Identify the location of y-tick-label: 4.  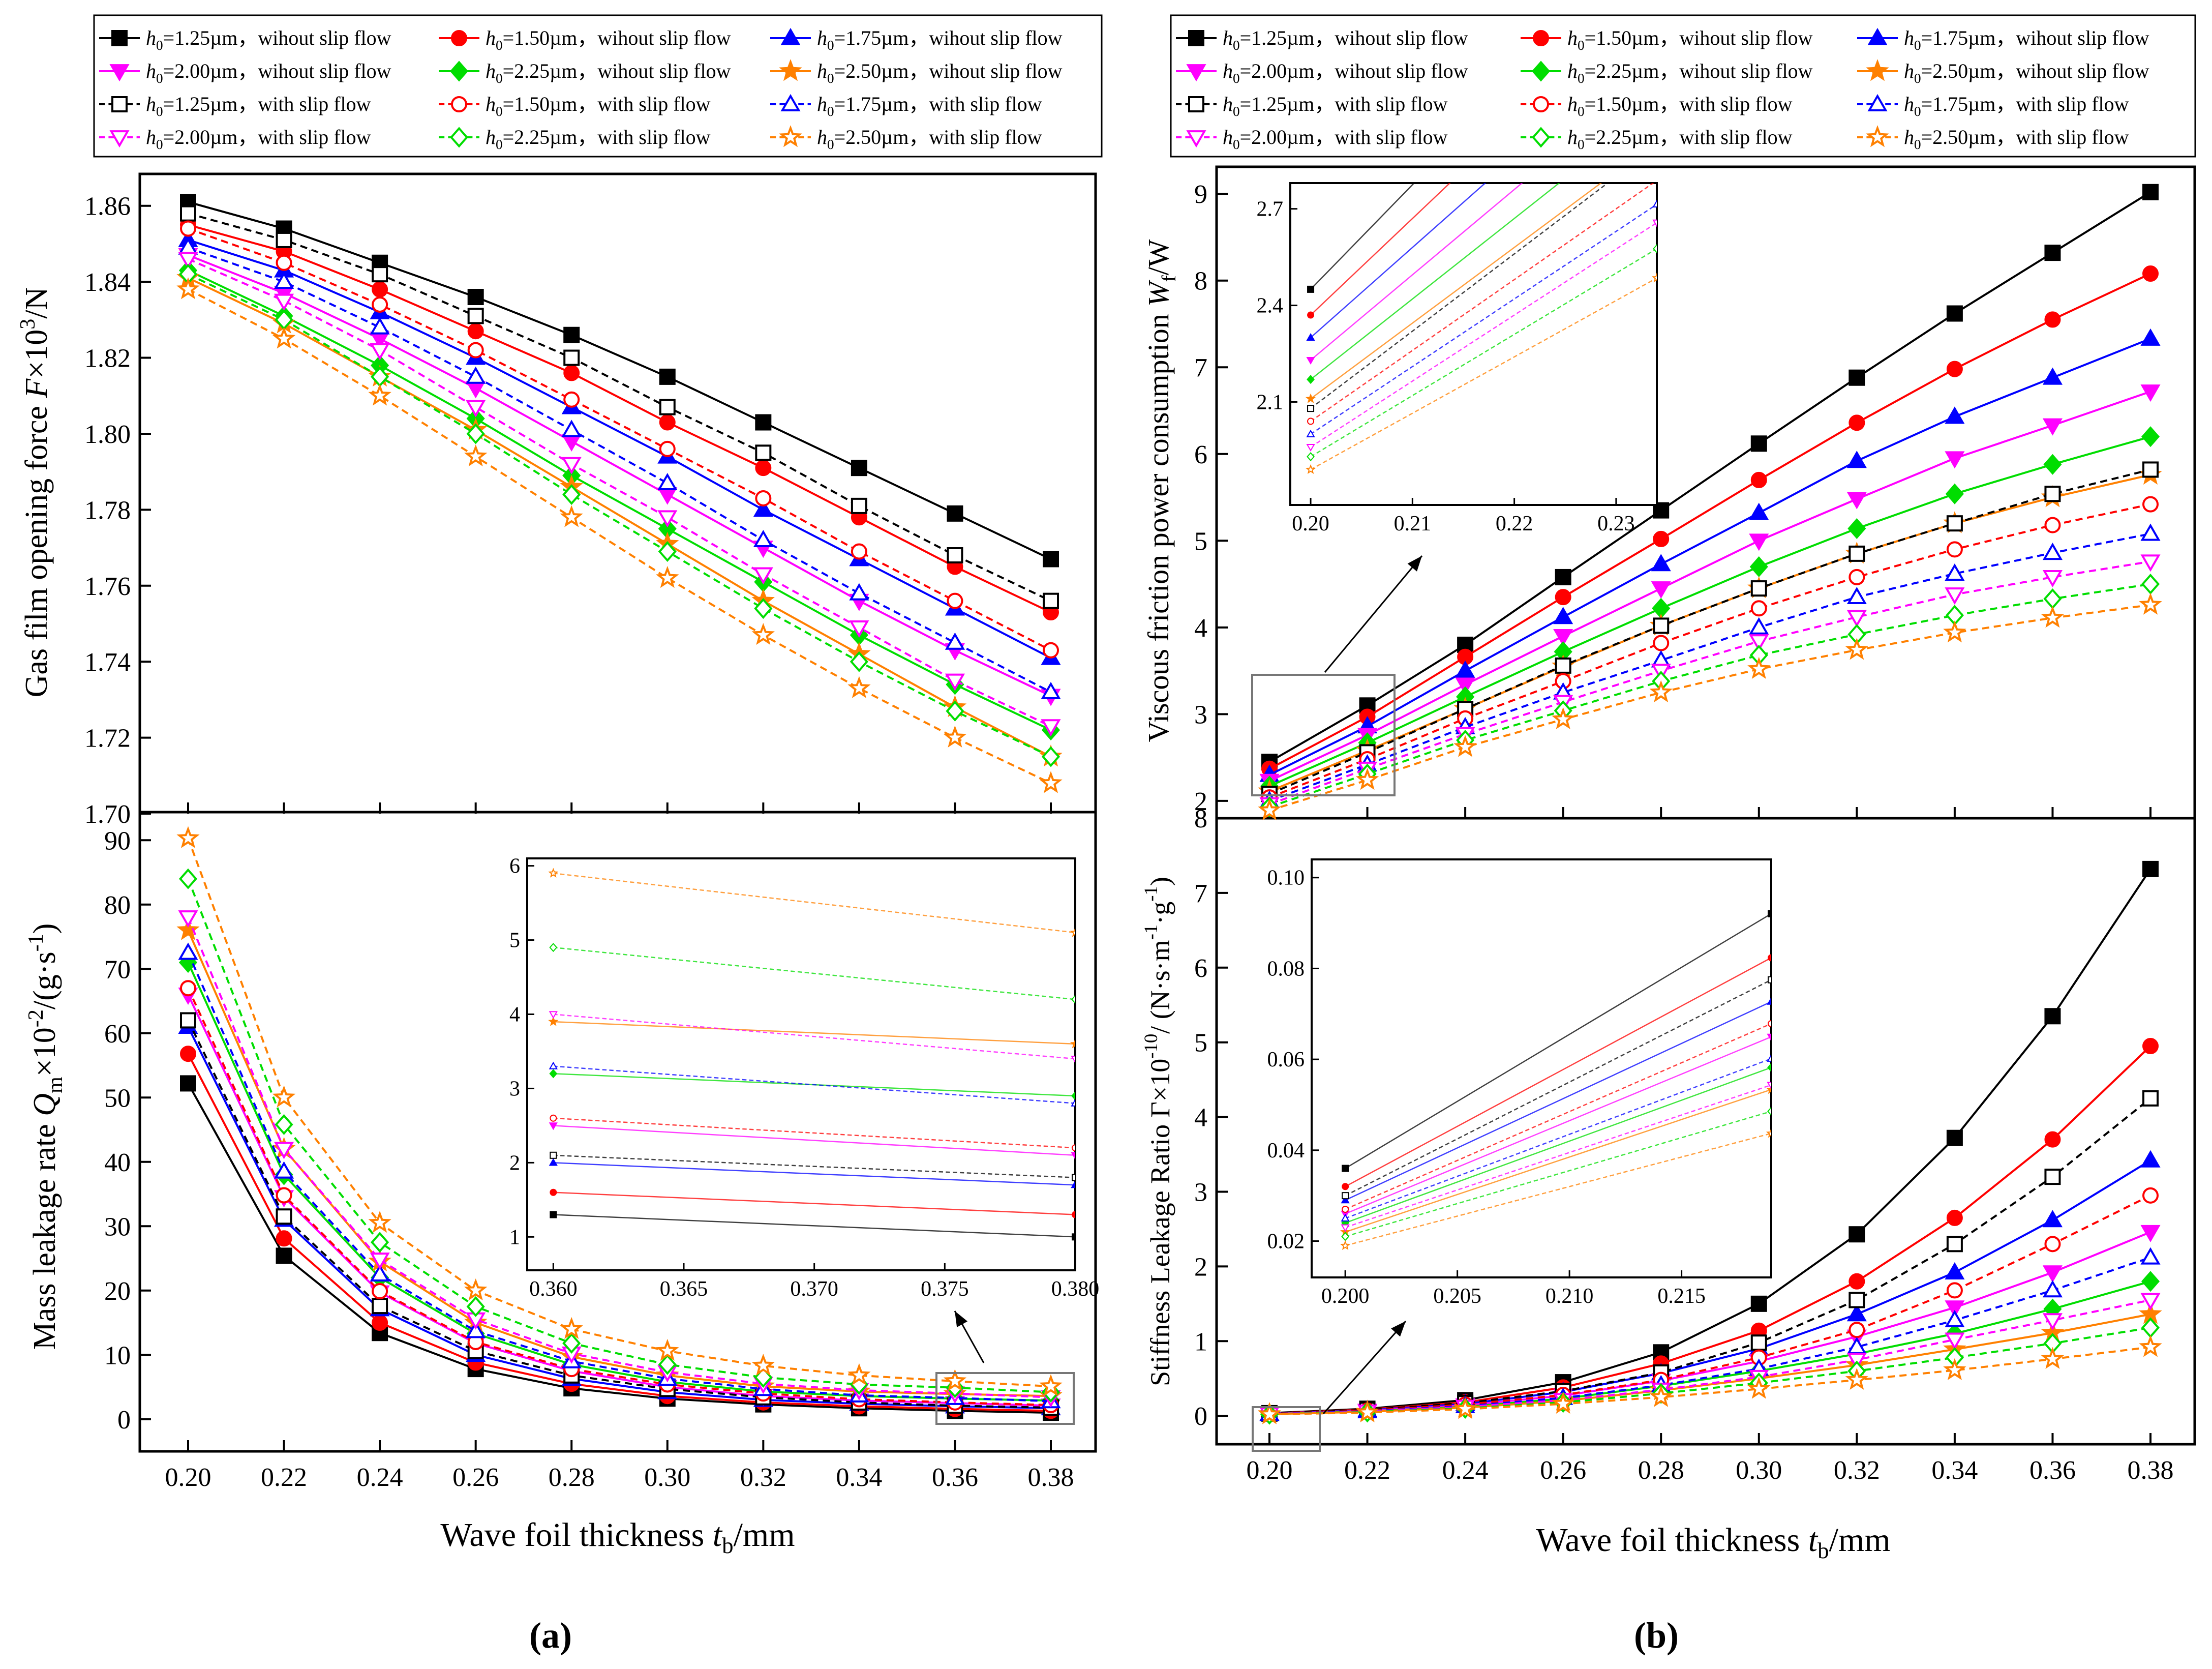
(1200, 628).